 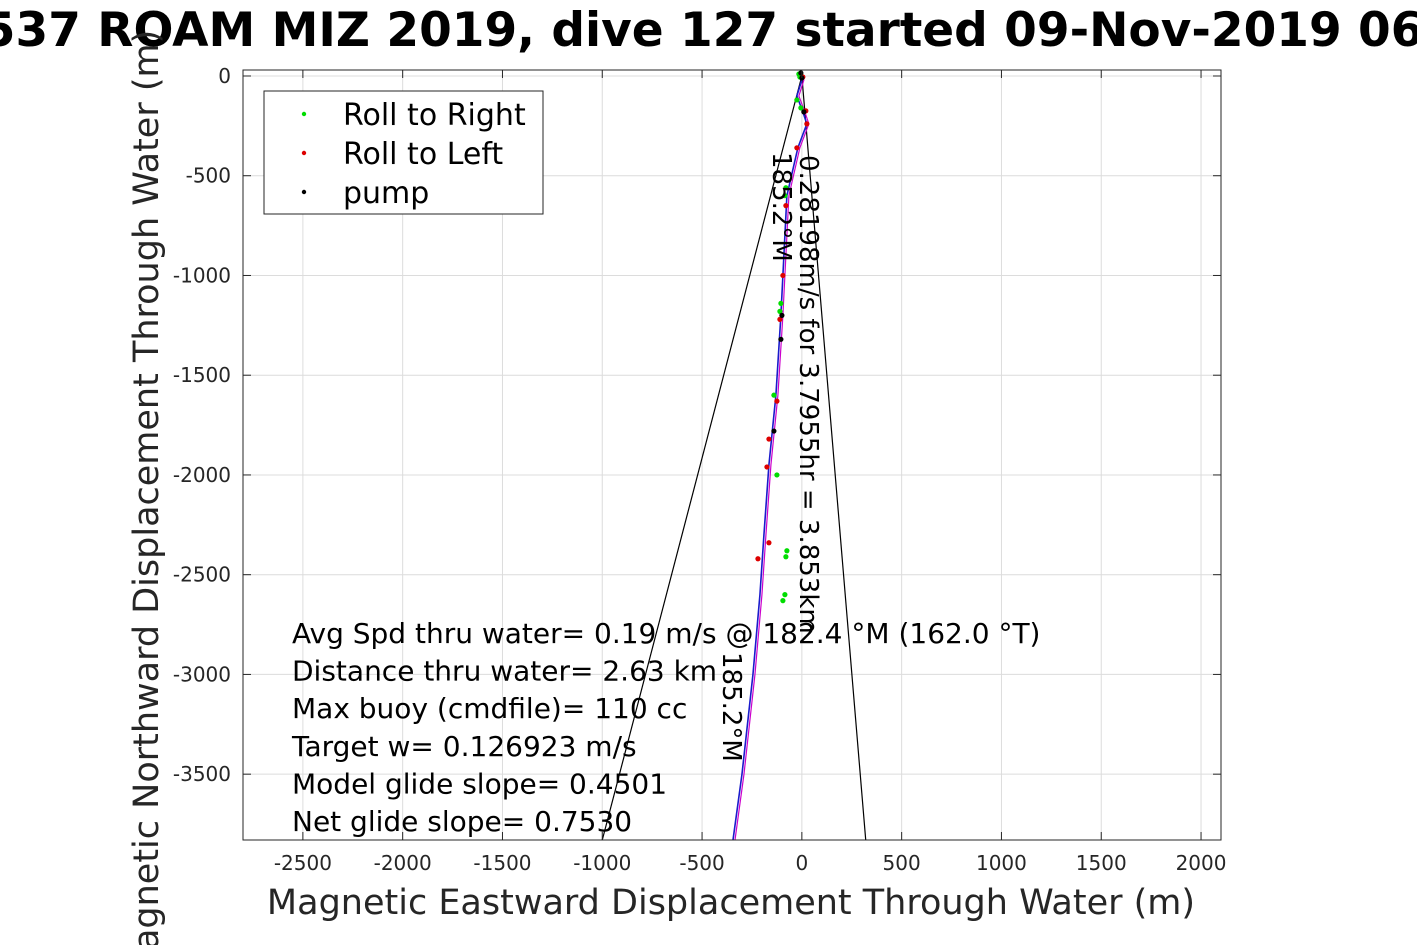 What do you see at coordinates (202, 475) in the screenshot?
I see `y-tick-label: -2000` at bounding box center [202, 475].